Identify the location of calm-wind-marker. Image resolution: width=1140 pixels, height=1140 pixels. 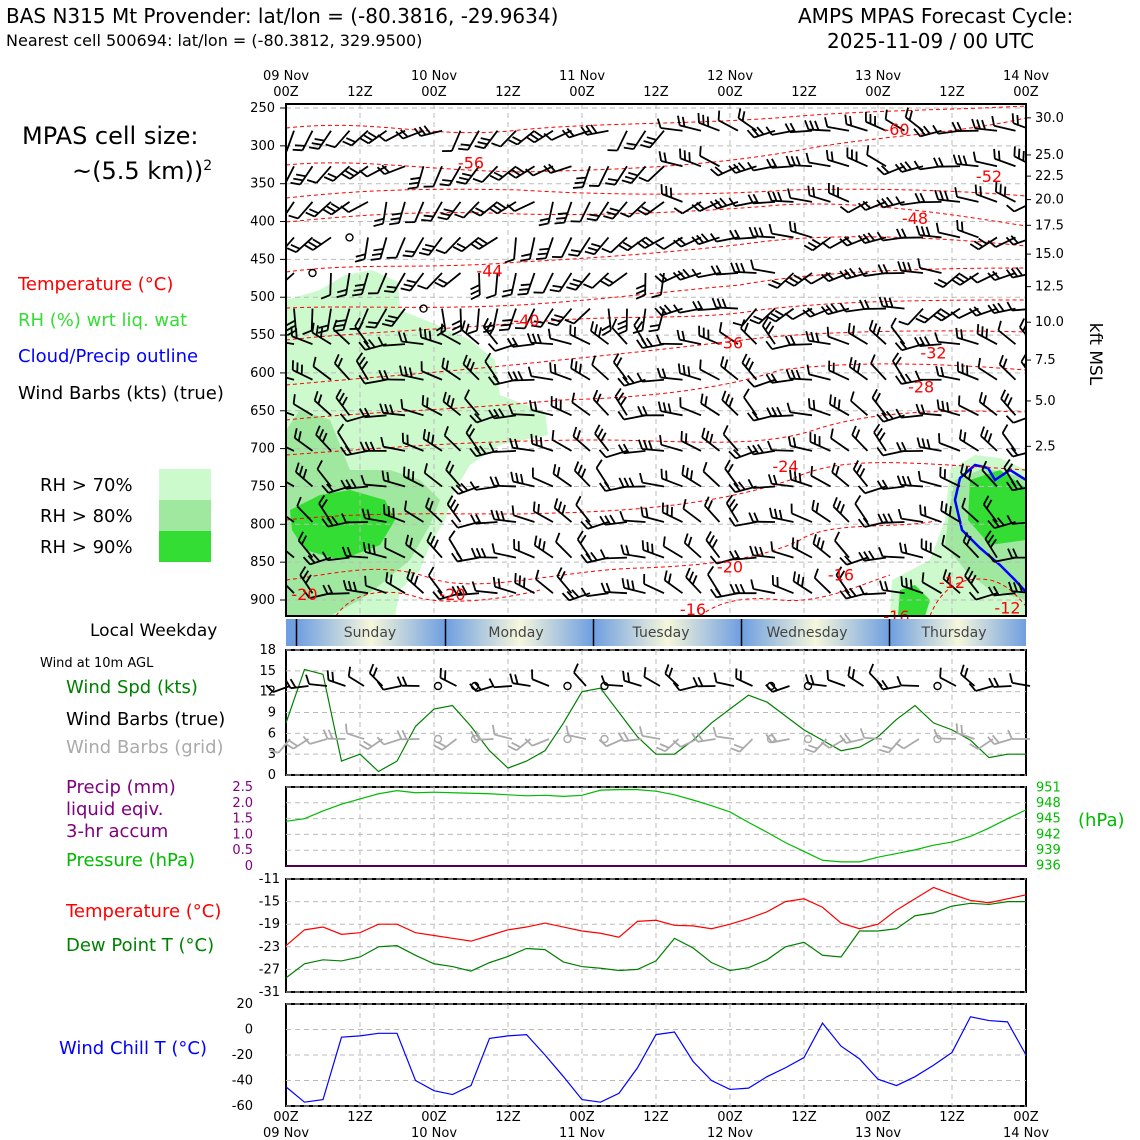
(423, 308).